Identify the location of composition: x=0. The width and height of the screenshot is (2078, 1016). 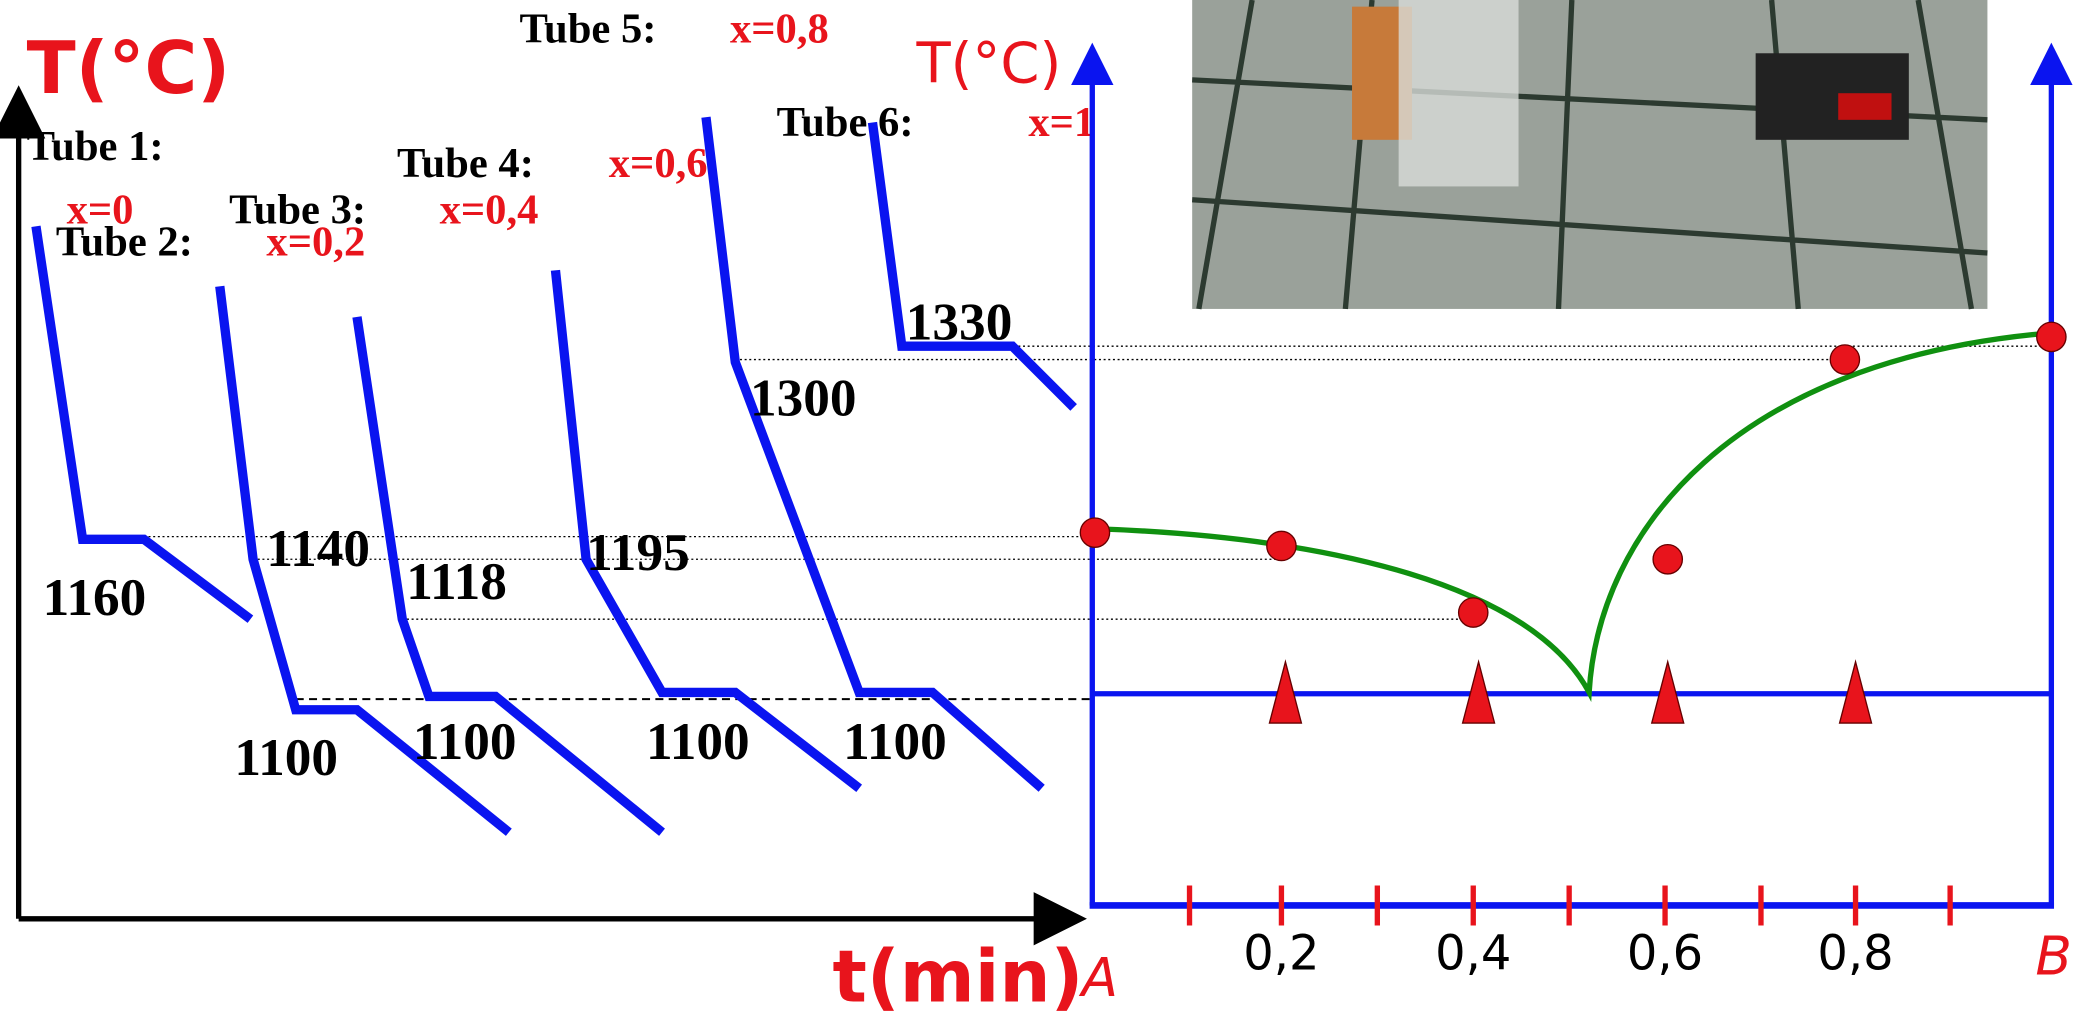
(100, 210).